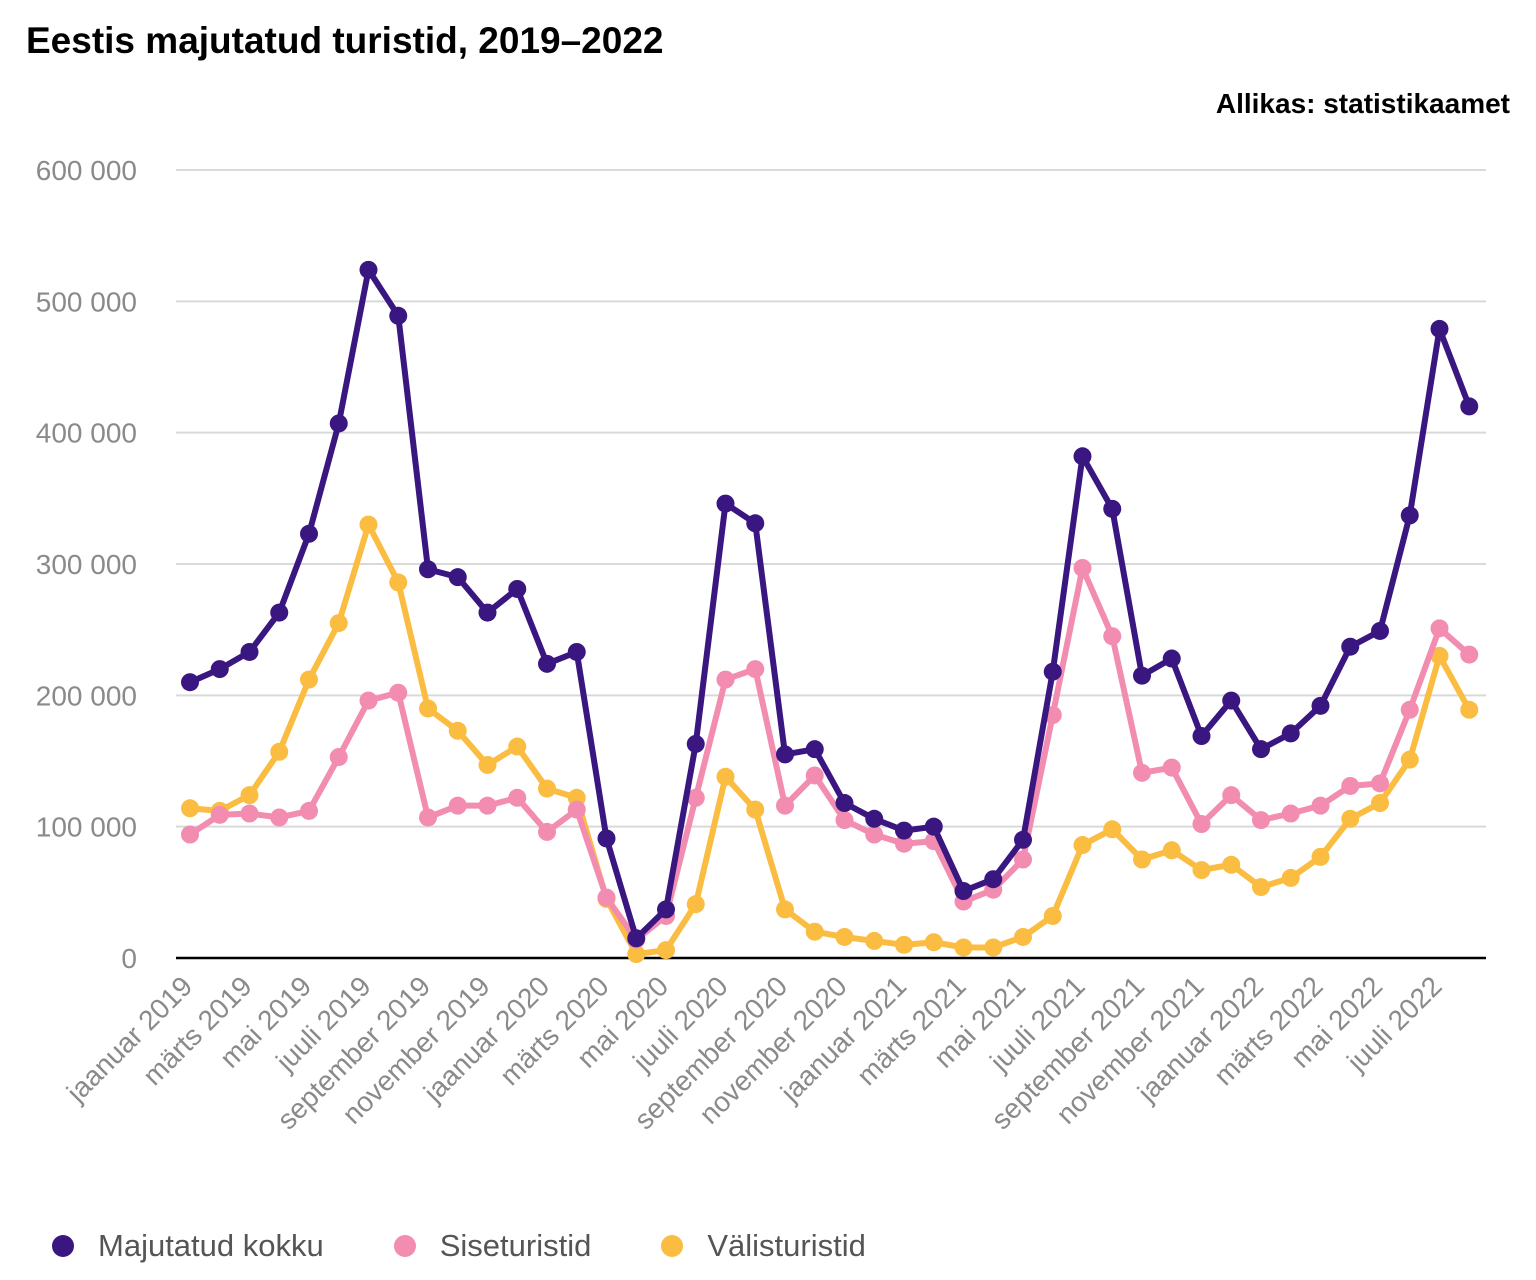 This screenshot has height=1280, width=1536. What do you see at coordinates (763, 1246) in the screenshot?
I see `legend-item-valisturistid: Välisturistid` at bounding box center [763, 1246].